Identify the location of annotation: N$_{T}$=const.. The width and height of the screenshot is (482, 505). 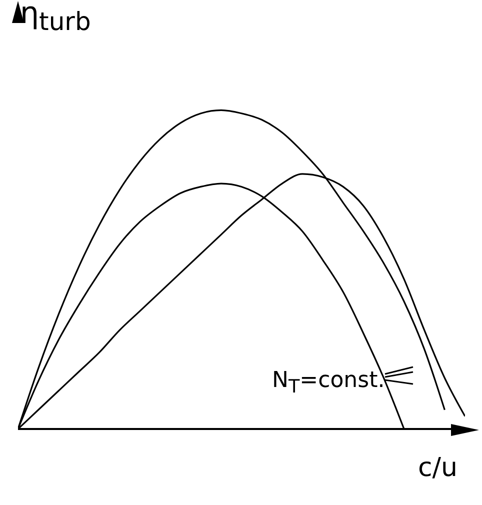
(328, 384).